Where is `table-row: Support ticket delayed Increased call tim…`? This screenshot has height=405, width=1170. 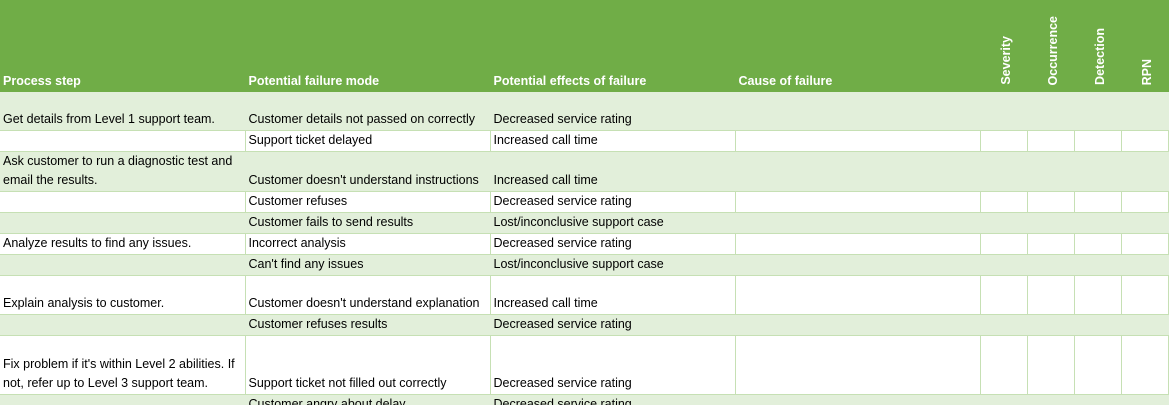
table-row: Support ticket delayed Increased call tim… is located at coordinates (584, 141).